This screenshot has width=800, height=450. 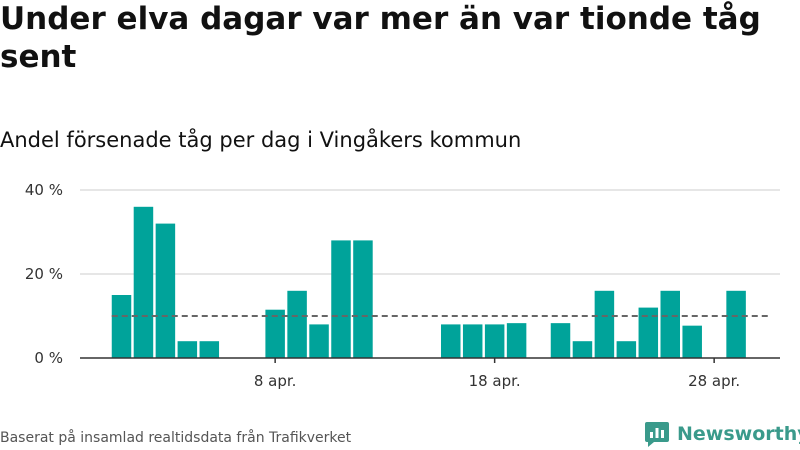 I want to click on x-tick-label: 8 apr., so click(x=275, y=381).